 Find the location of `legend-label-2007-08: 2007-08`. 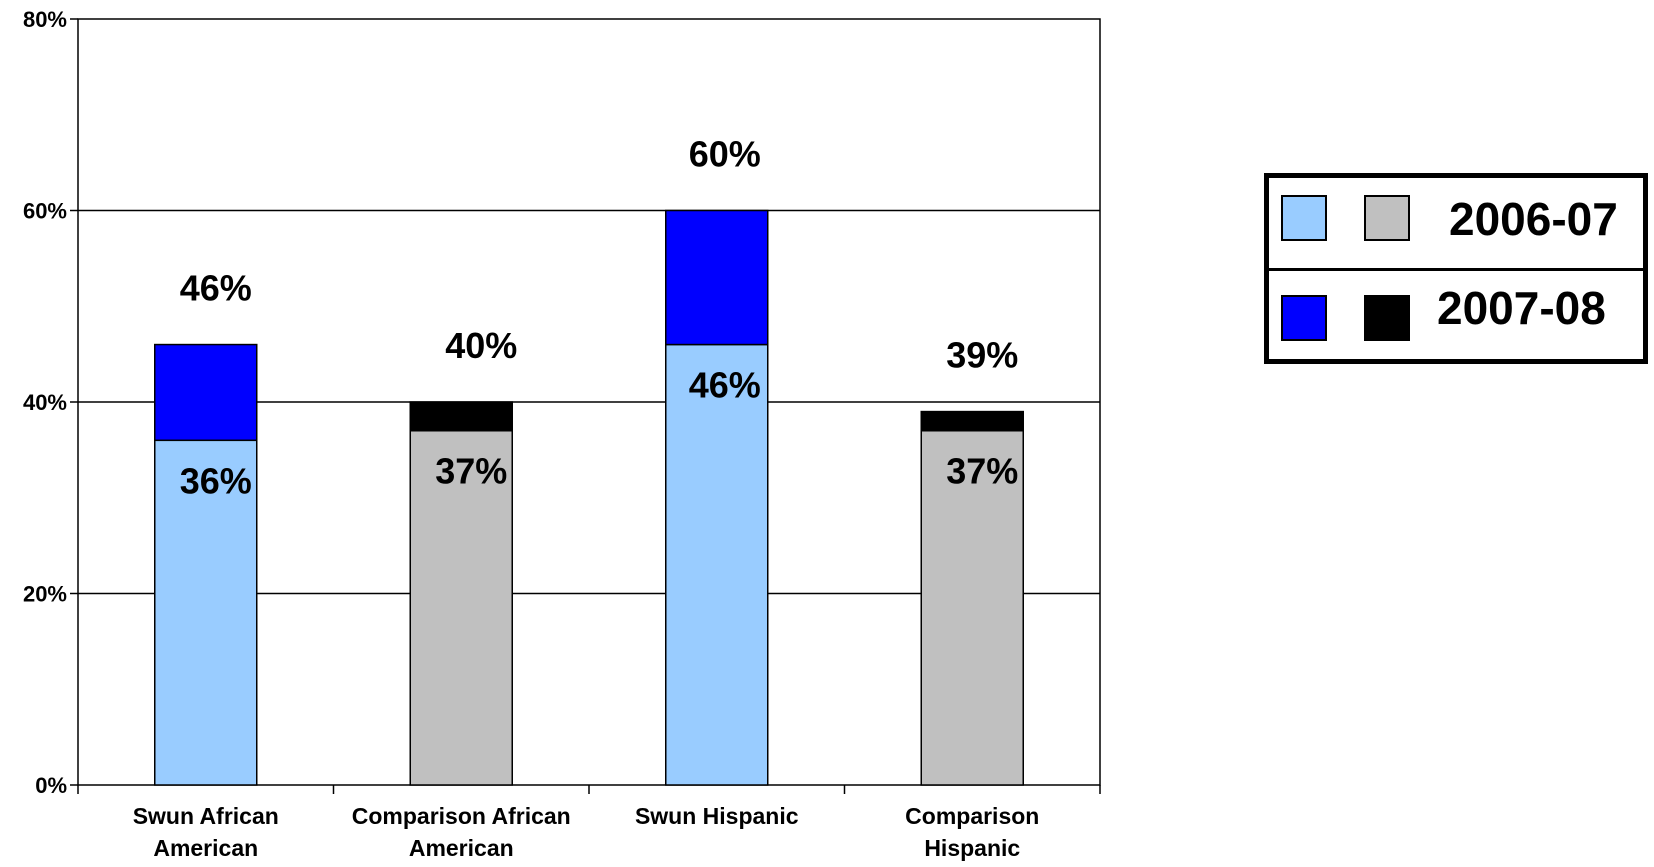

legend-label-2007-08: 2007-08 is located at coordinates (1521, 308).